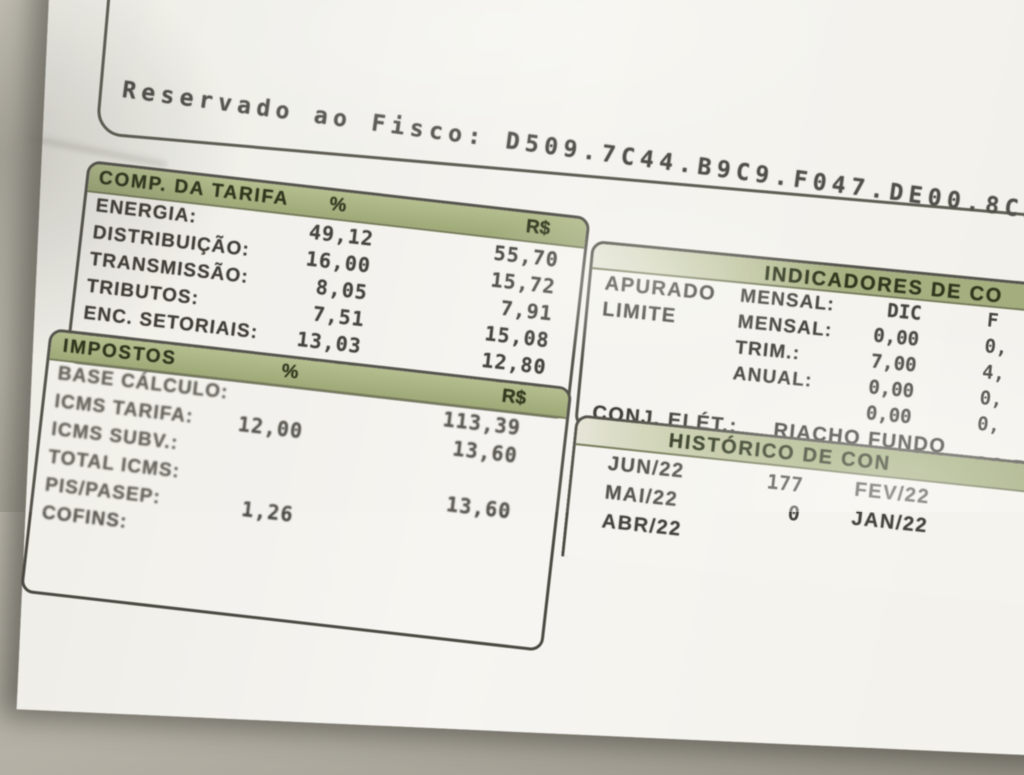  What do you see at coordinates (514, 397) in the screenshot?
I see `taxes-currency-column-header: R$` at bounding box center [514, 397].